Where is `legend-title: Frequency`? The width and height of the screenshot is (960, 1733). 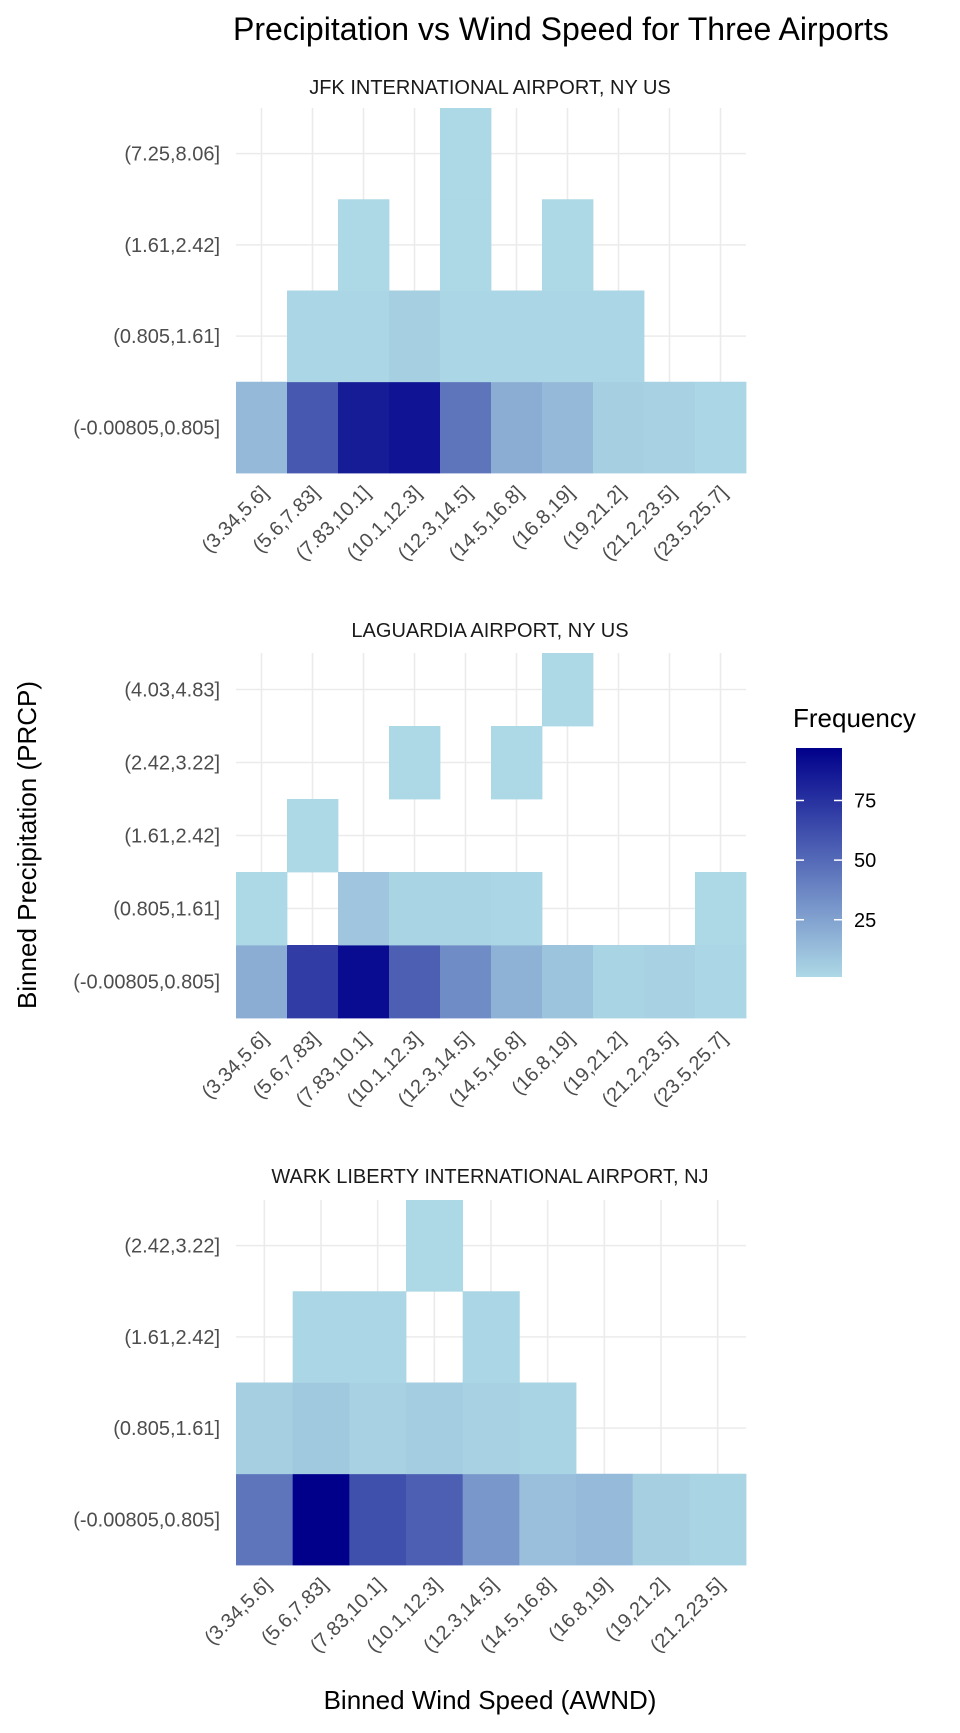 legend-title: Frequency is located at coordinates (854, 718).